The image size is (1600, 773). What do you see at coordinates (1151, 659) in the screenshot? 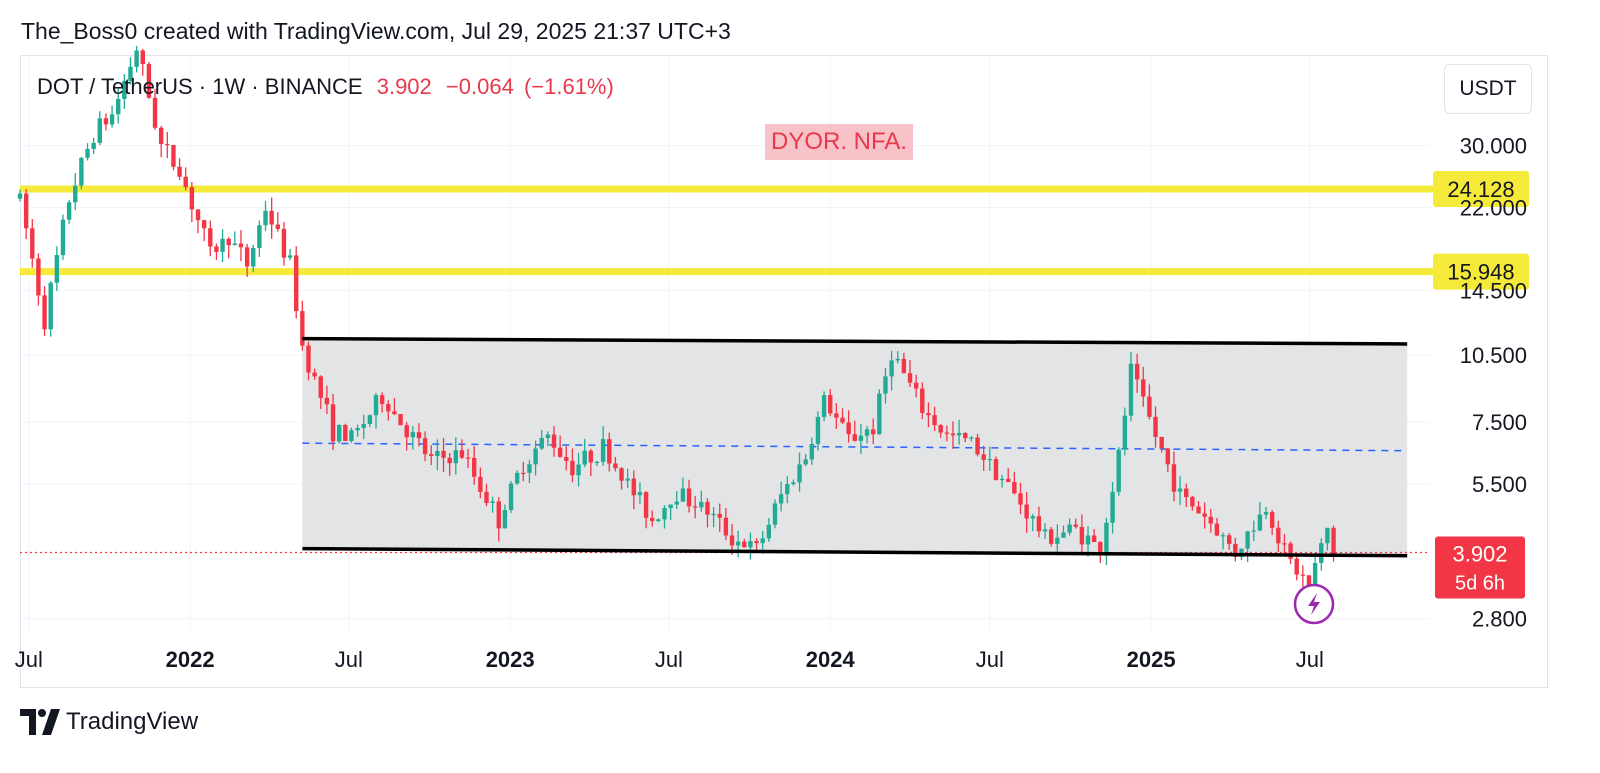
I see `x-tick-label: 2025` at bounding box center [1151, 659].